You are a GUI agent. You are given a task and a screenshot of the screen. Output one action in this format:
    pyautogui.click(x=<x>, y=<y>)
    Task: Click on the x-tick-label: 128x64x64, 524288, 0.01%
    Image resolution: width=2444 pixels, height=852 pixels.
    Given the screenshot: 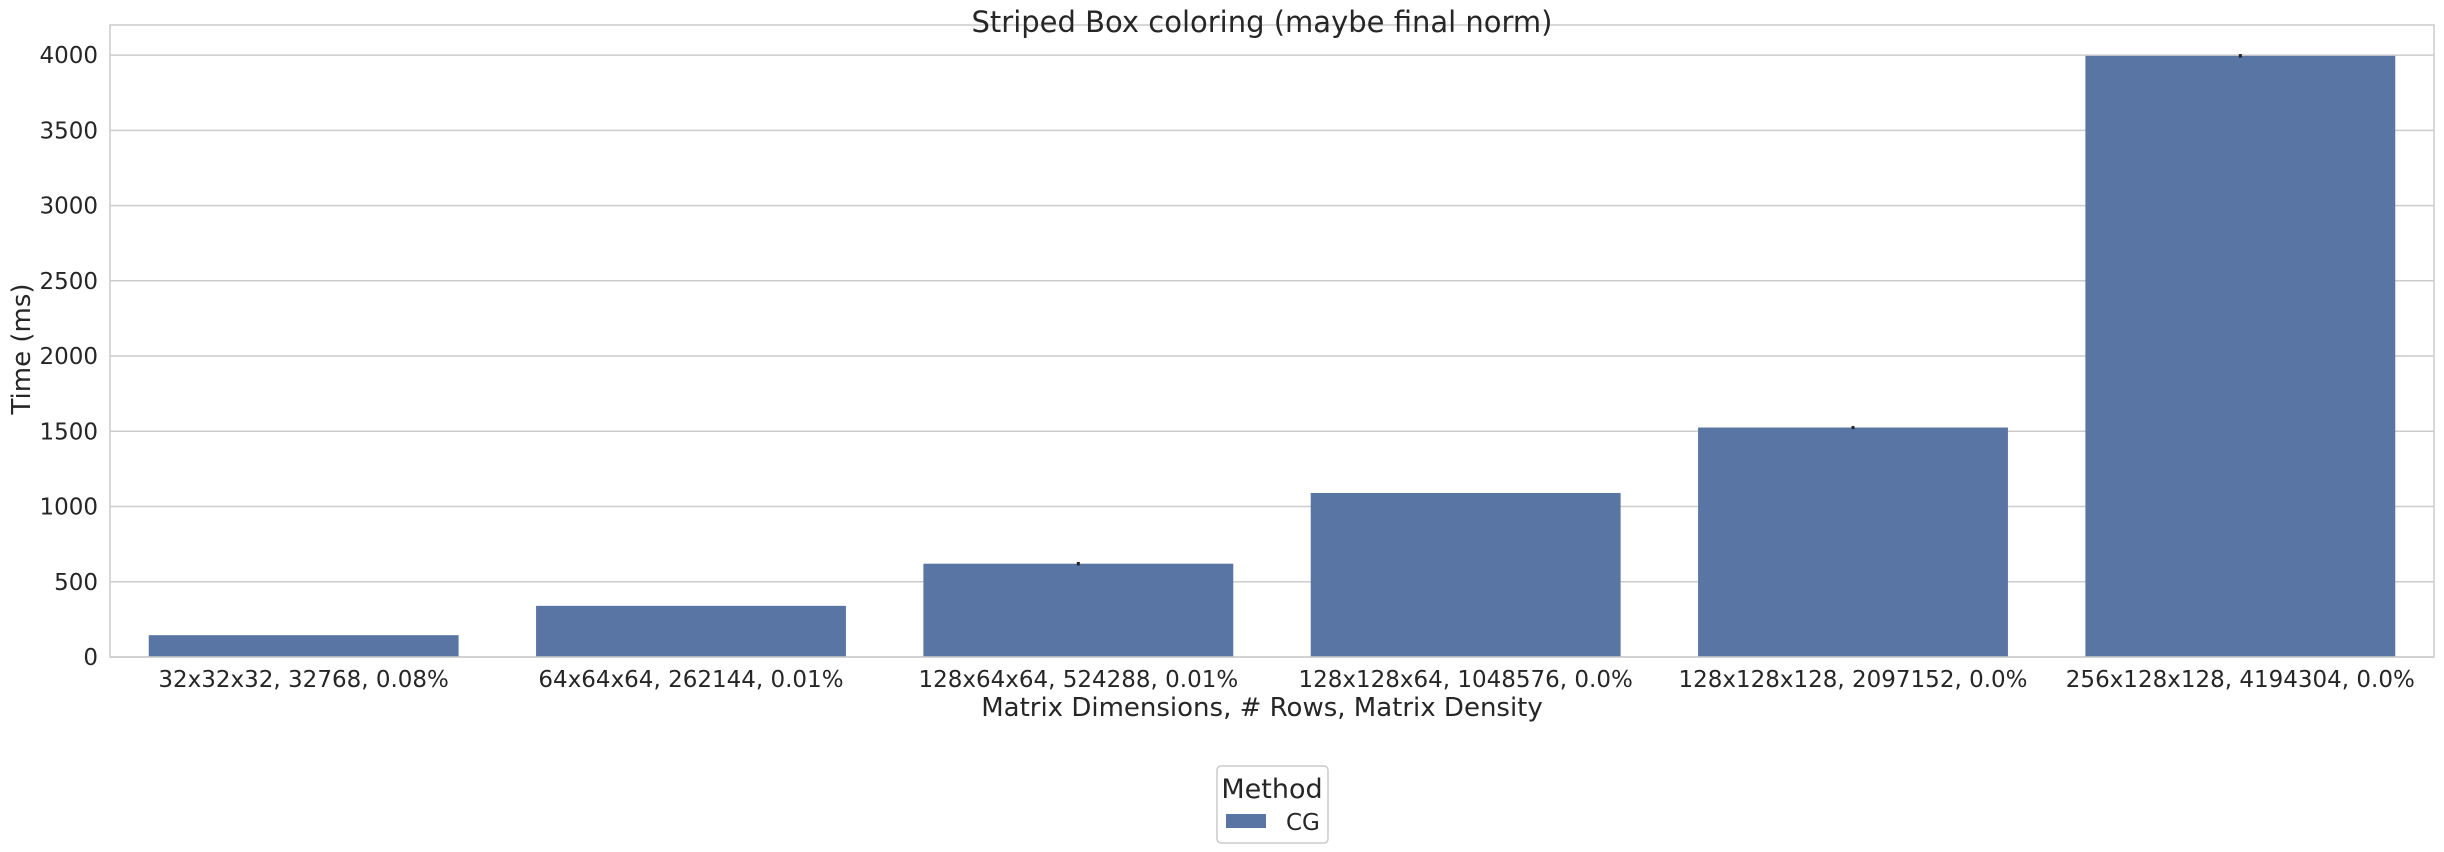 What is the action you would take?
    pyautogui.click(x=1078, y=680)
    